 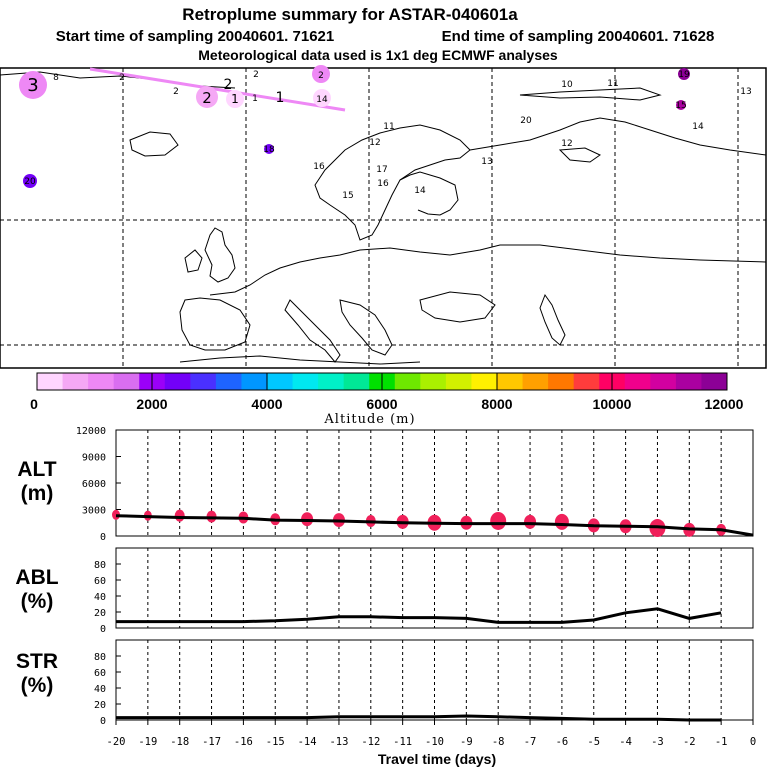 What do you see at coordinates (415, 484) in the screenshot?
I see `alt-panel: 0 3000 6000 9000 12000` at bounding box center [415, 484].